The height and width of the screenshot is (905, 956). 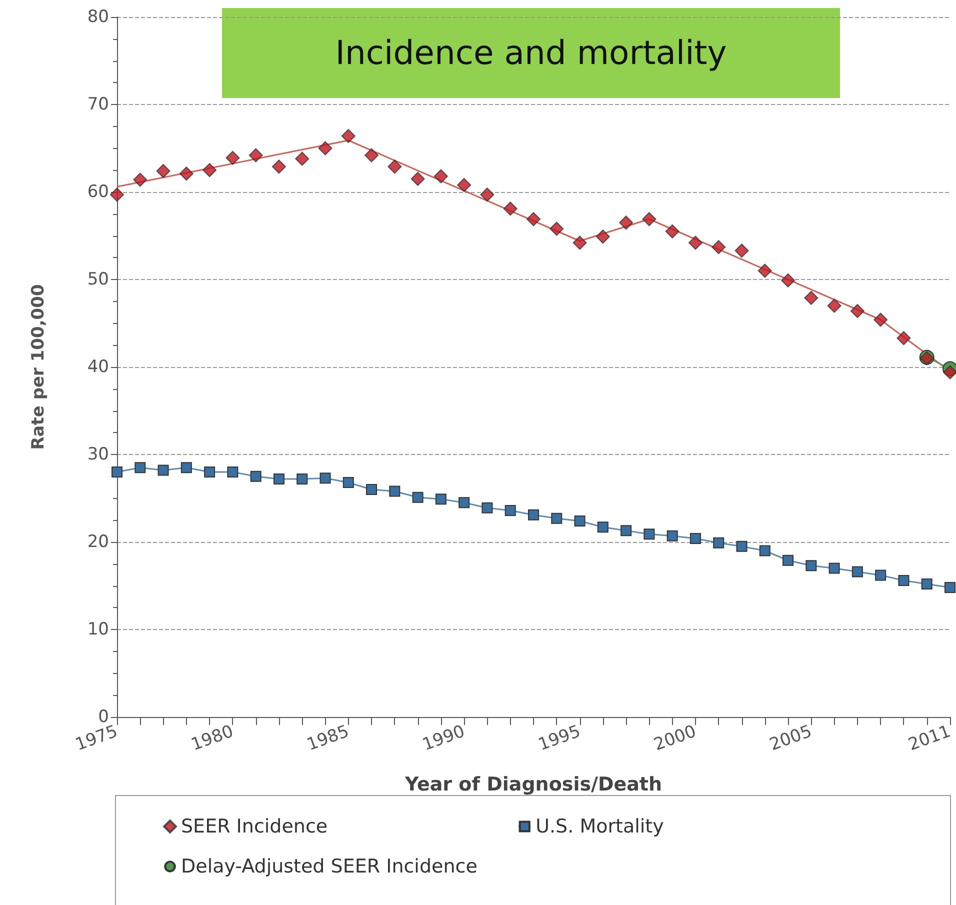 I want to click on y-tick-label: 50, so click(x=98, y=280).